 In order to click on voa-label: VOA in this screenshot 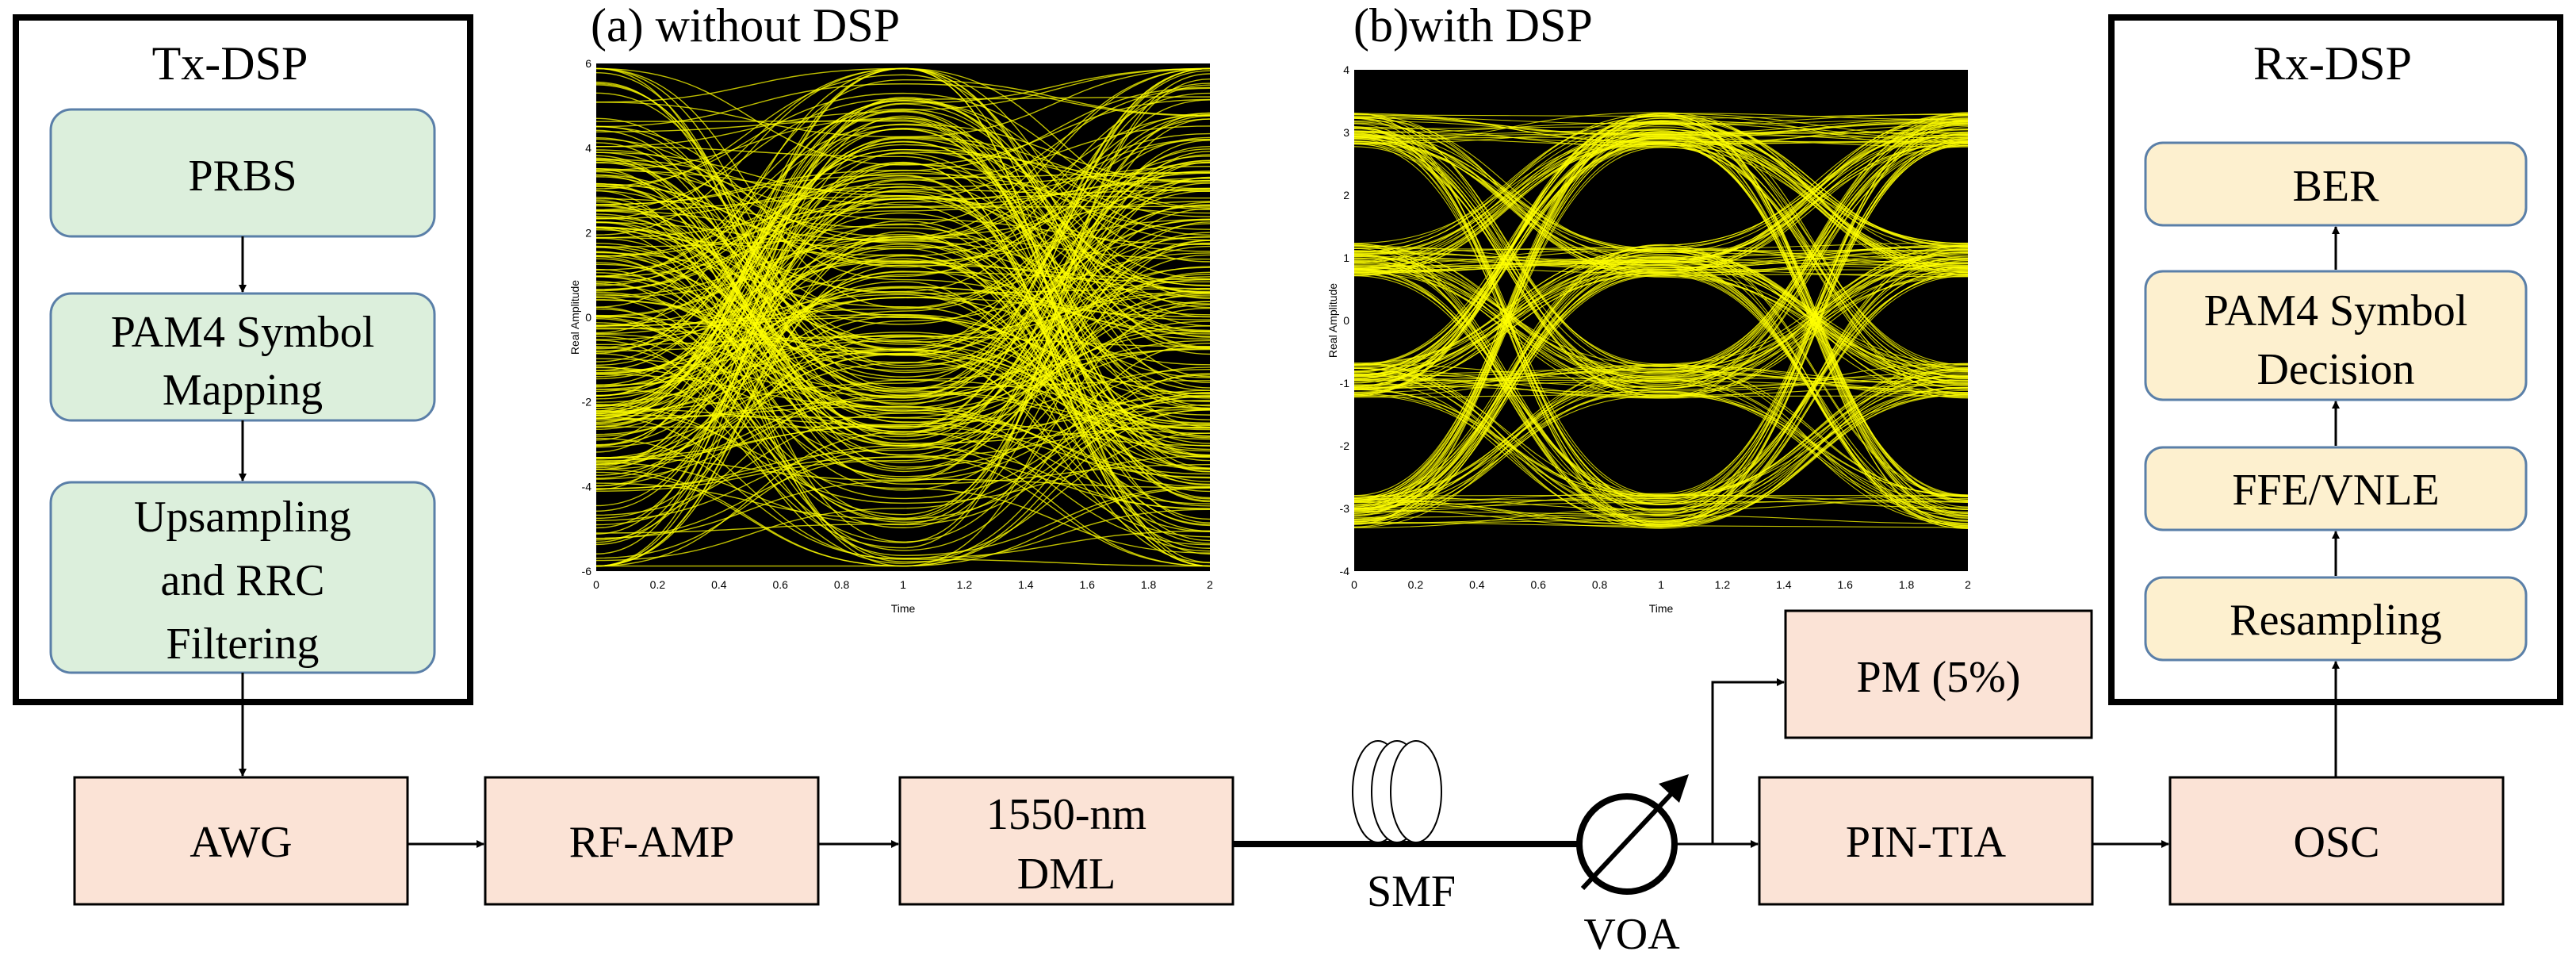, I will do `click(1631, 935)`.